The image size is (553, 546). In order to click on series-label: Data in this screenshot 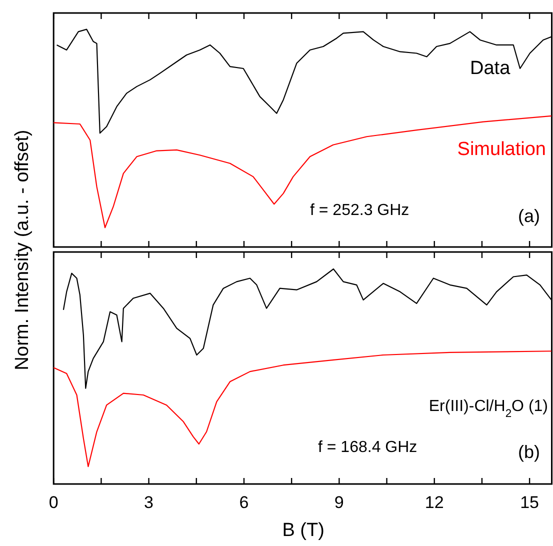, I will do `click(490, 68)`.